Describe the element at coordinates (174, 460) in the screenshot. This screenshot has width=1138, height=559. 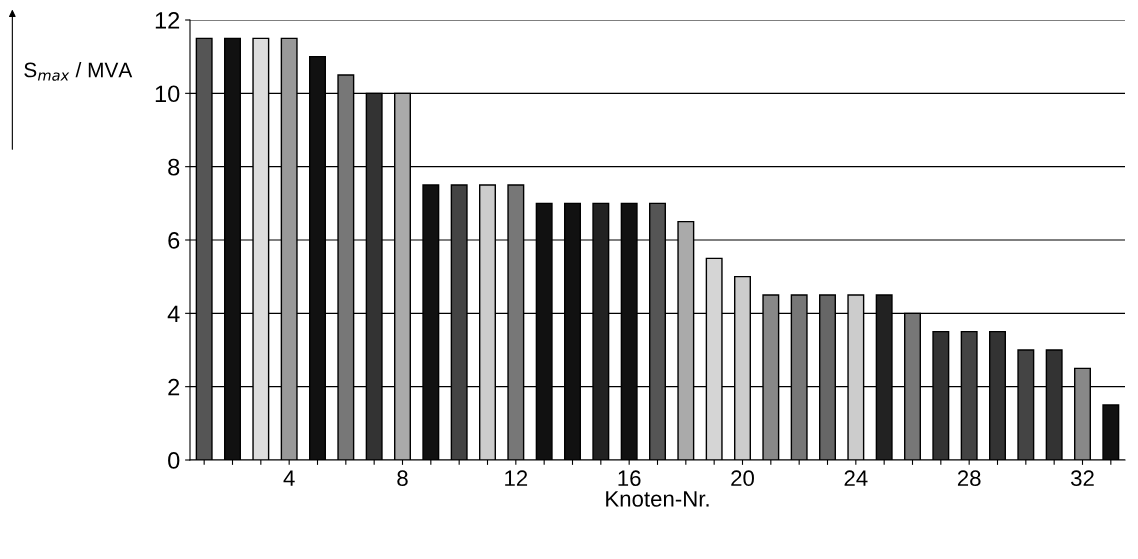
I see `y-tick-label: 0` at that location.